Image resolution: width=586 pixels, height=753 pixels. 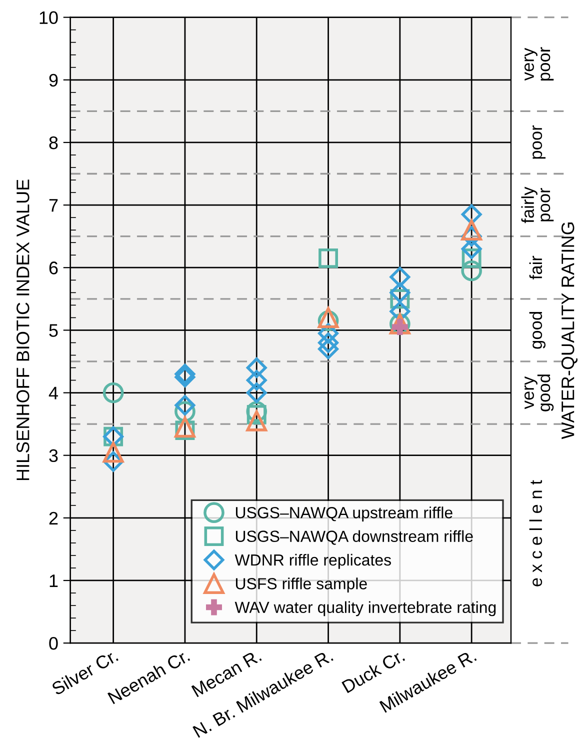 What do you see at coordinates (344, 514) in the screenshot?
I see `legend-label: USGS–NAWQA upstream riffle` at bounding box center [344, 514].